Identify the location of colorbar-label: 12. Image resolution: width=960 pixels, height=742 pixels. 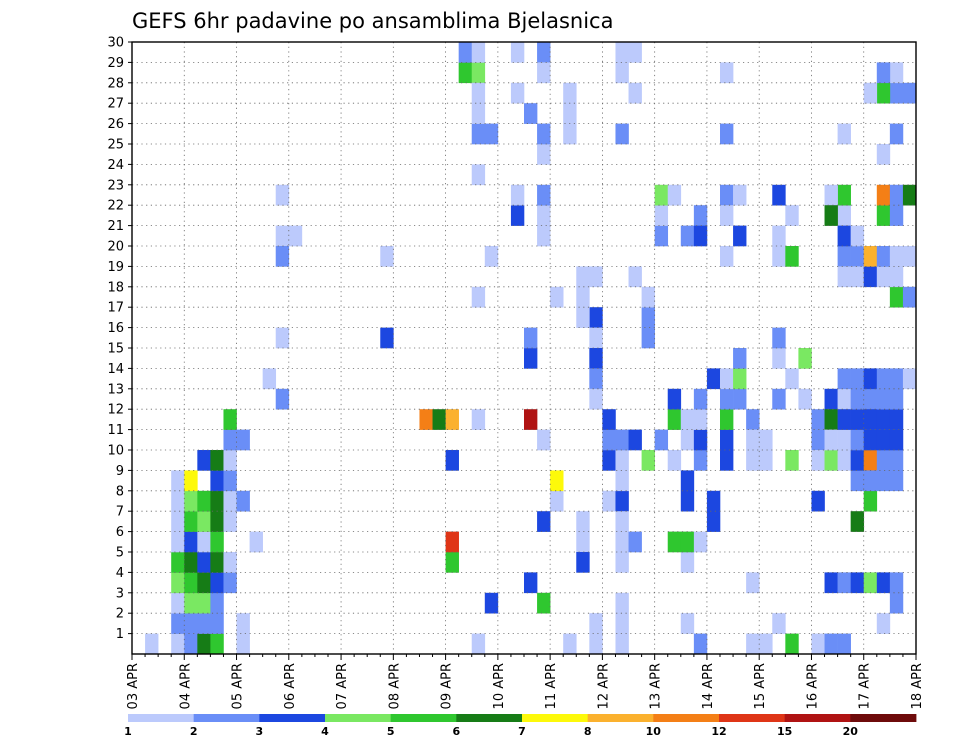
(718, 731).